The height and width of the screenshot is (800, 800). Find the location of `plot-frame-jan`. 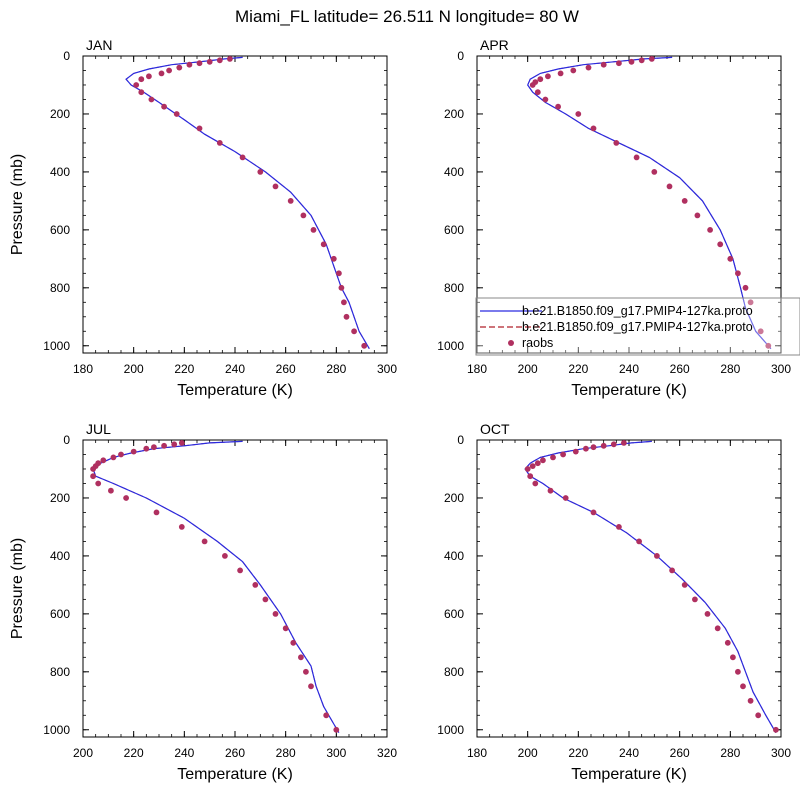

plot-frame-jan is located at coordinates (235, 204).